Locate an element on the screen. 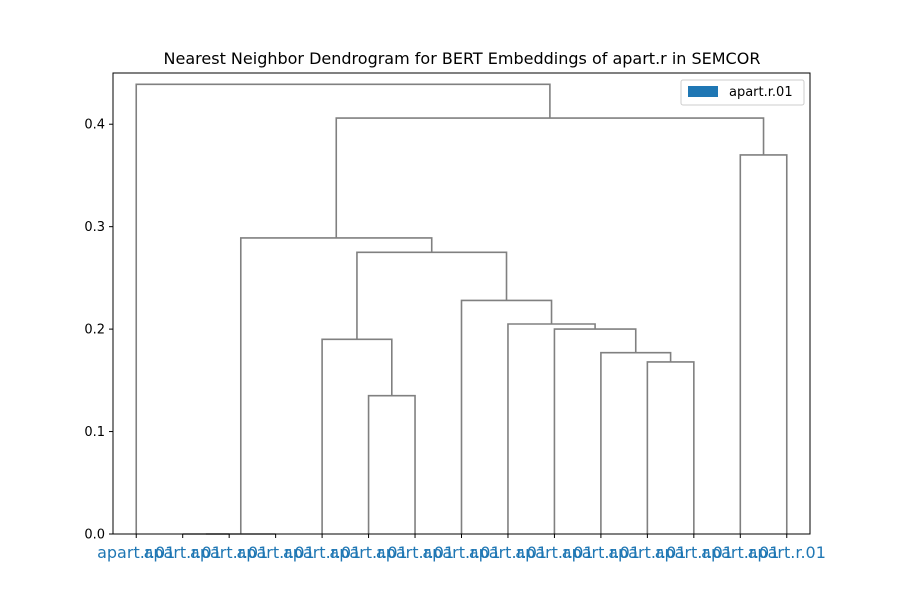  y-tick-label: 0.3 is located at coordinates (94, 227).